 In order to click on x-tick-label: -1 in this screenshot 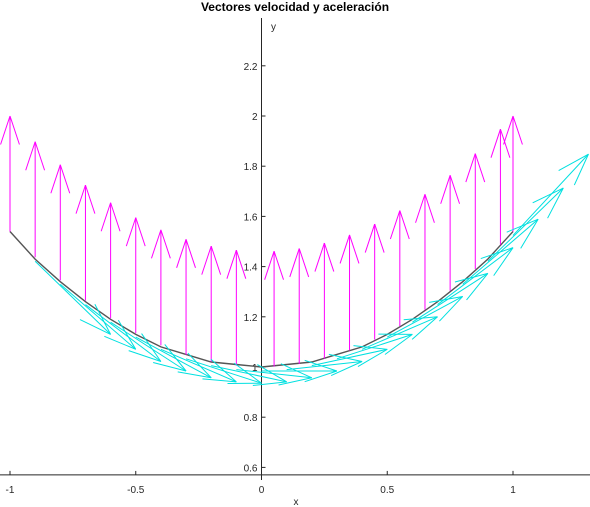, I will do `click(10, 490)`.